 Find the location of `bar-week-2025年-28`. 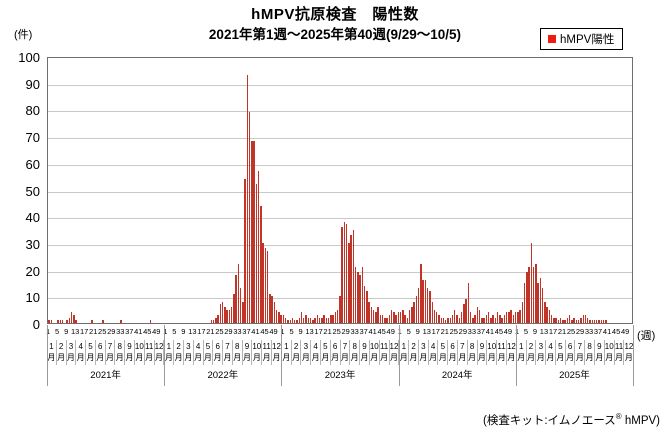

bar-week-2025年-28 is located at coordinates (579, 321).